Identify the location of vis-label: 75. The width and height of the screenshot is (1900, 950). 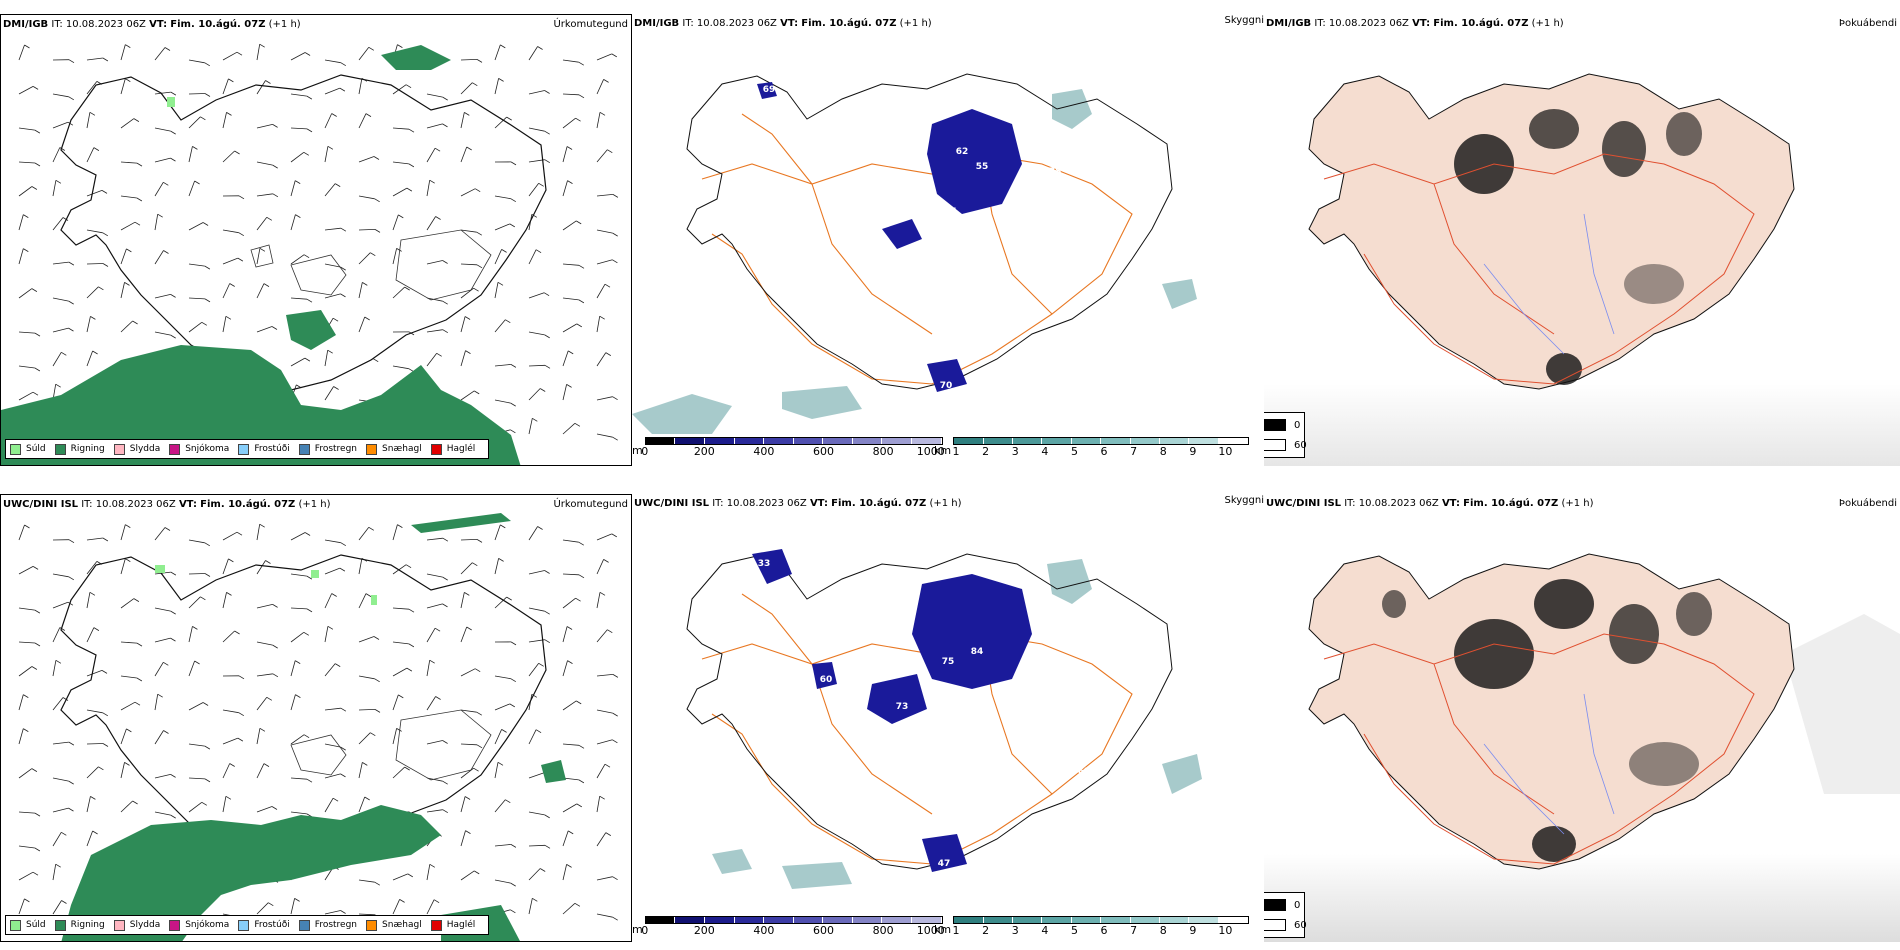
(948, 662).